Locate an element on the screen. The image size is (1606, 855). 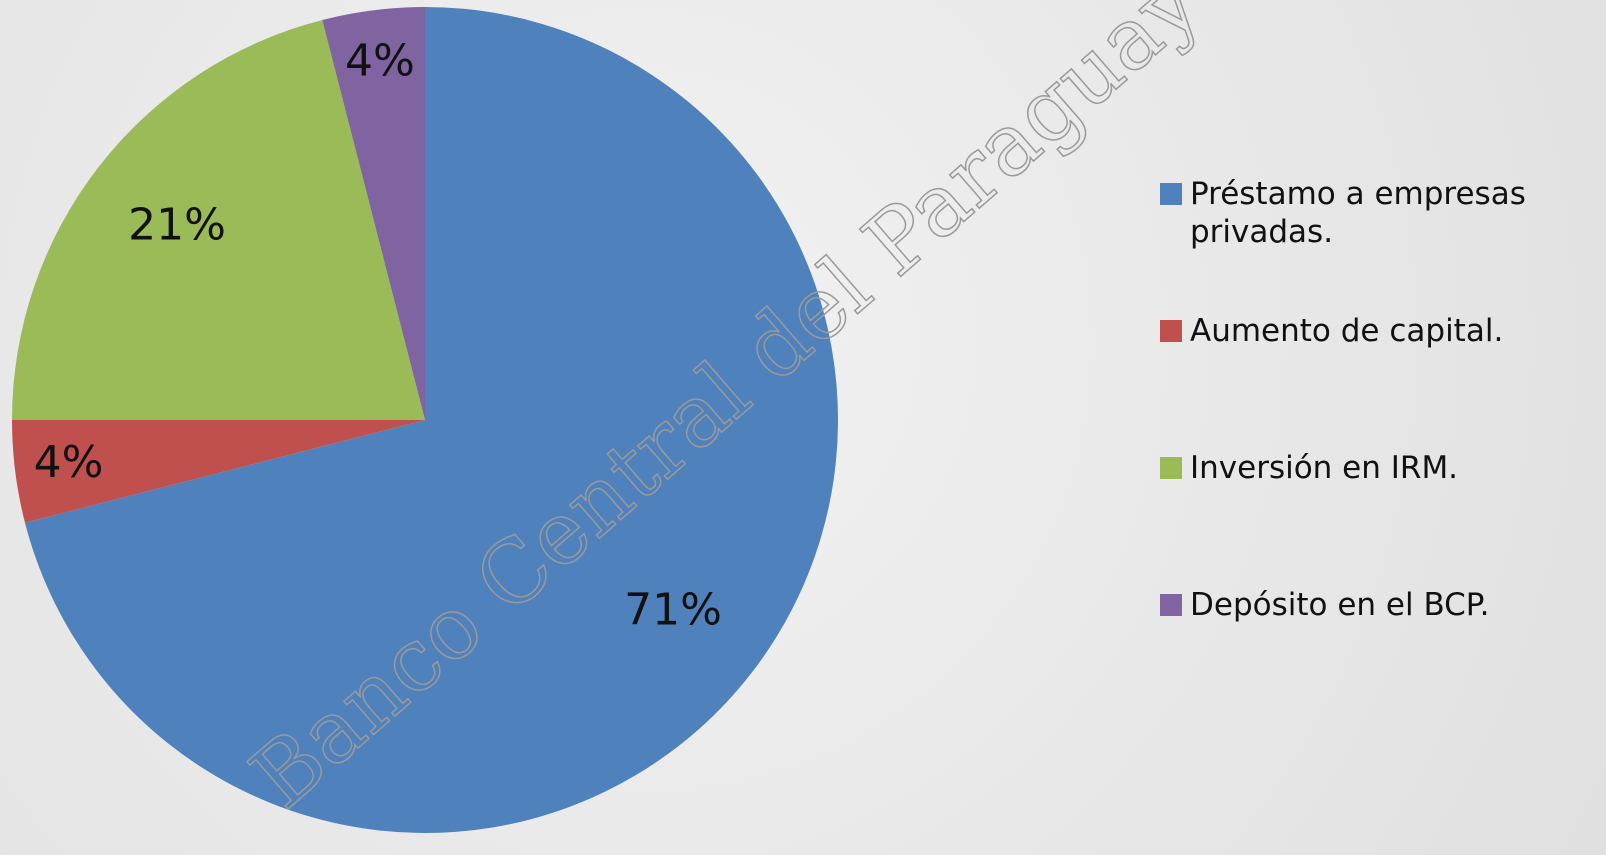
legend-item: Aumento de capital. is located at coordinates (1370, 380).